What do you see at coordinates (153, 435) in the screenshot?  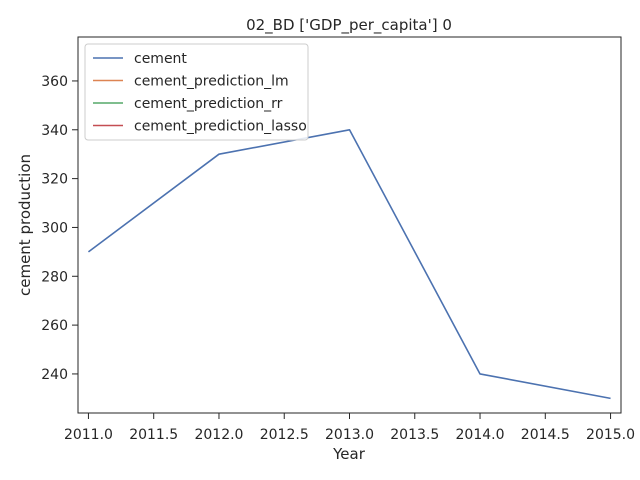 I see `x-tick-label: 2011.5` at bounding box center [153, 435].